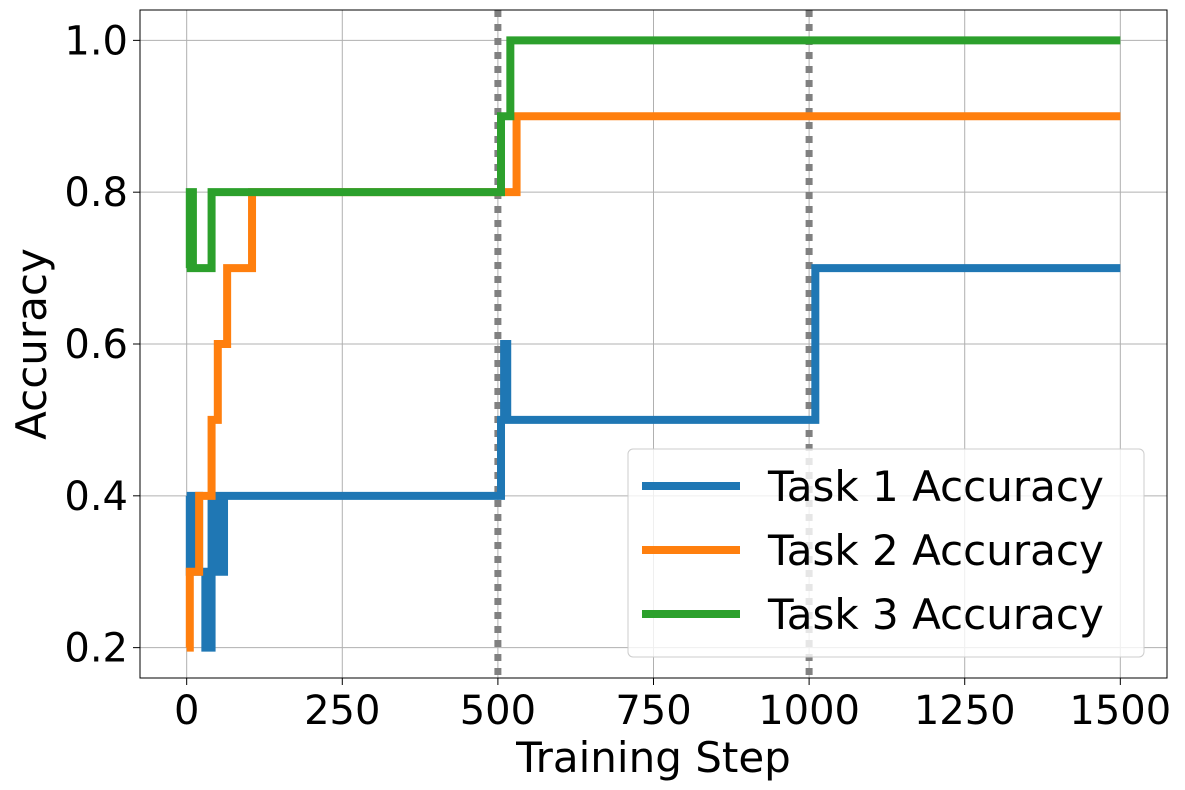 This screenshot has width=1185, height=790. I want to click on y-tick-label: 0.8, so click(96, 193).